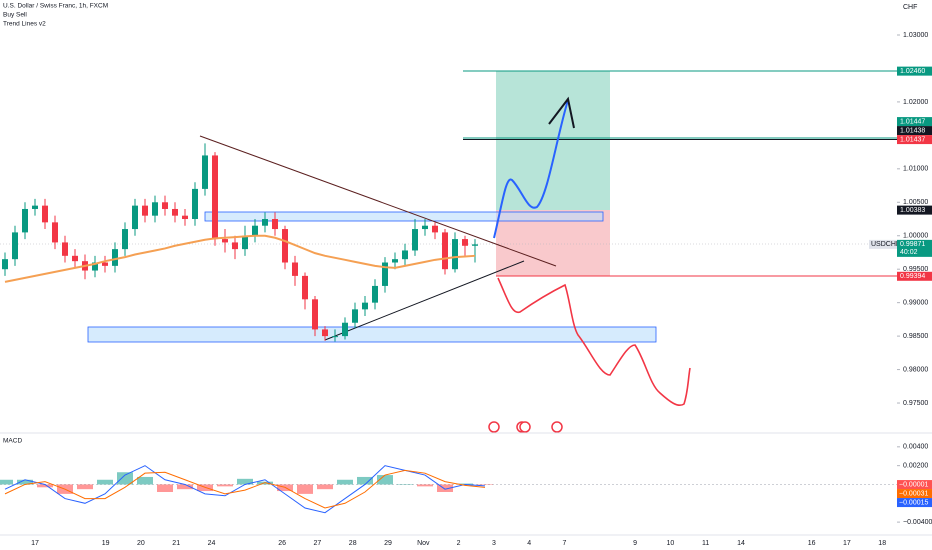 The height and width of the screenshot is (550, 932). What do you see at coordinates (885, 244) in the screenshot?
I see `symbol-label: USDCHF` at bounding box center [885, 244].